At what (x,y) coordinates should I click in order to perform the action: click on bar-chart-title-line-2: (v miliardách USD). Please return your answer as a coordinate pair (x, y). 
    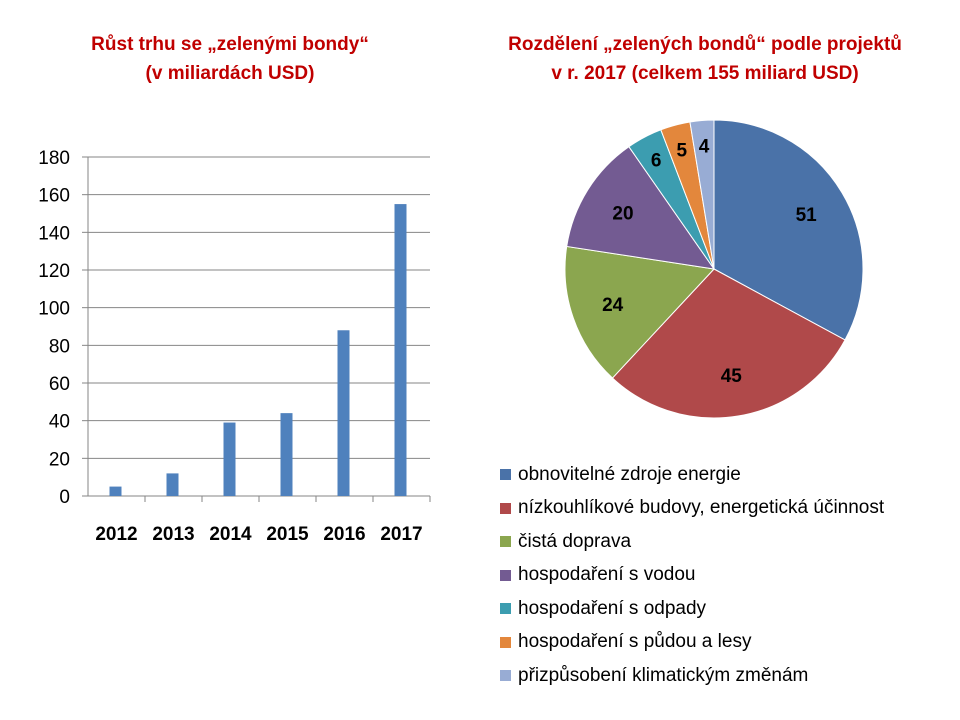
    Looking at the image, I should click on (230, 73).